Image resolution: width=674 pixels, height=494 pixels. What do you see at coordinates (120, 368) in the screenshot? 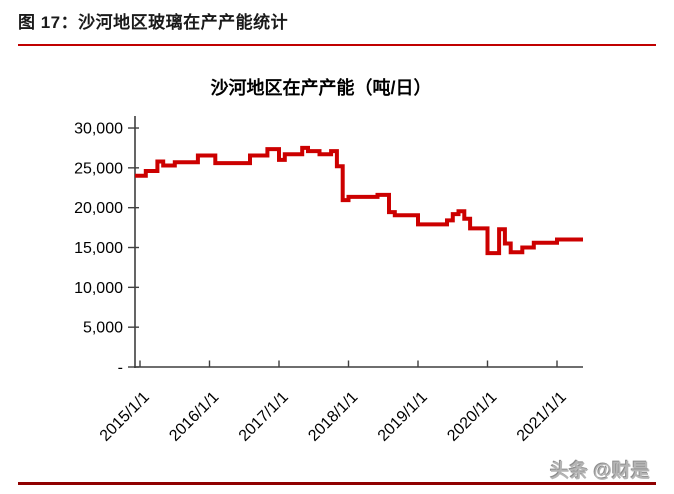
I see `y-axis-label: -` at bounding box center [120, 368].